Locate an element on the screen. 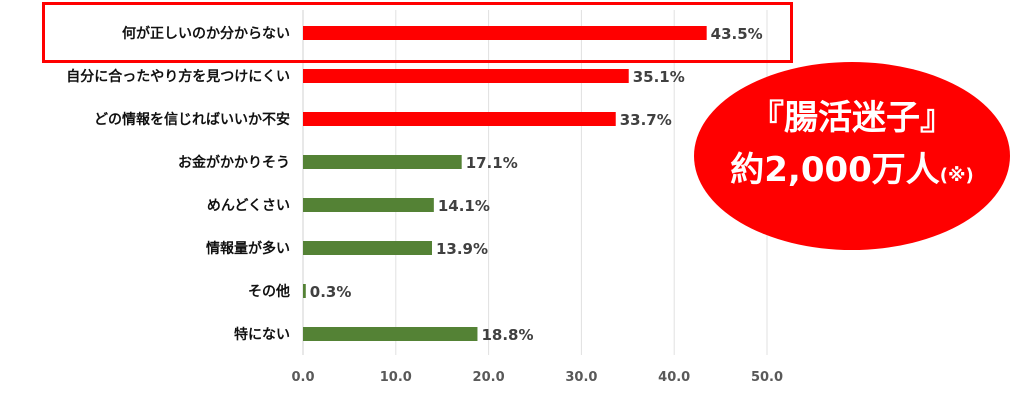  callout-number: 約2,000万人 is located at coordinates (835, 170).